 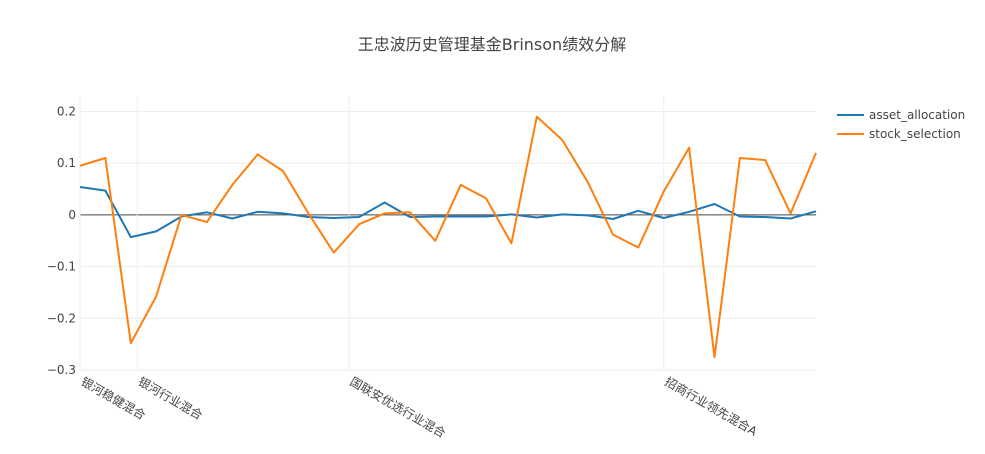 What do you see at coordinates (61, 267) in the screenshot?
I see `y-tick-label: −0.1` at bounding box center [61, 267].